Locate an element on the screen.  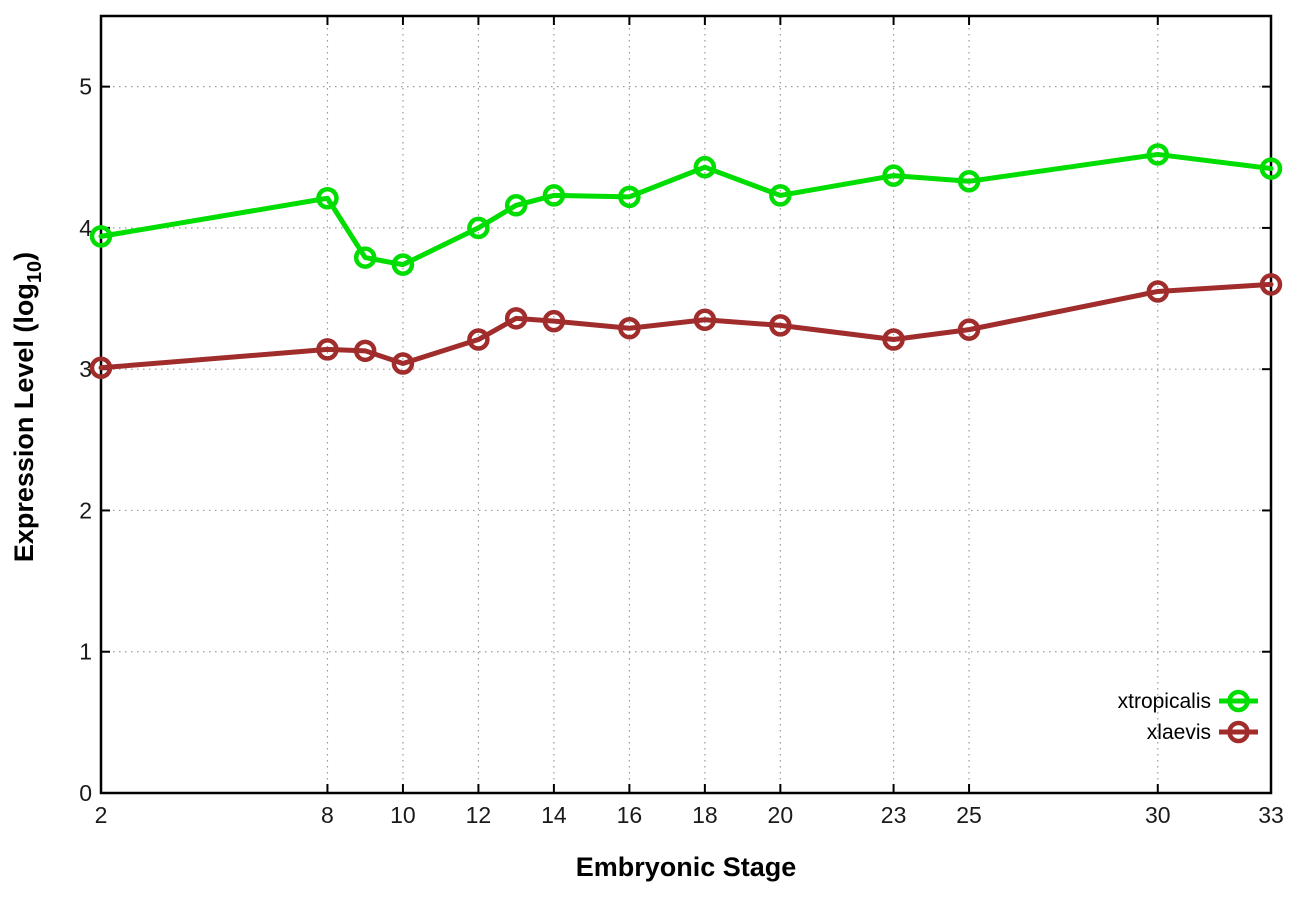
x-tick-label-18: 18 is located at coordinates (705, 815).